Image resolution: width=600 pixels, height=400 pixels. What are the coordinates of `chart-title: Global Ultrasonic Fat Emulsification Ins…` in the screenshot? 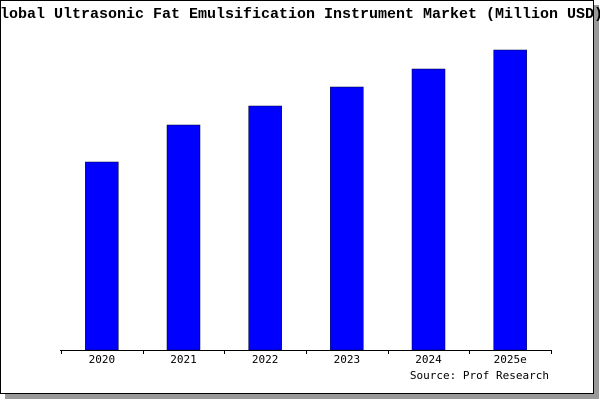 It's located at (300, 14).